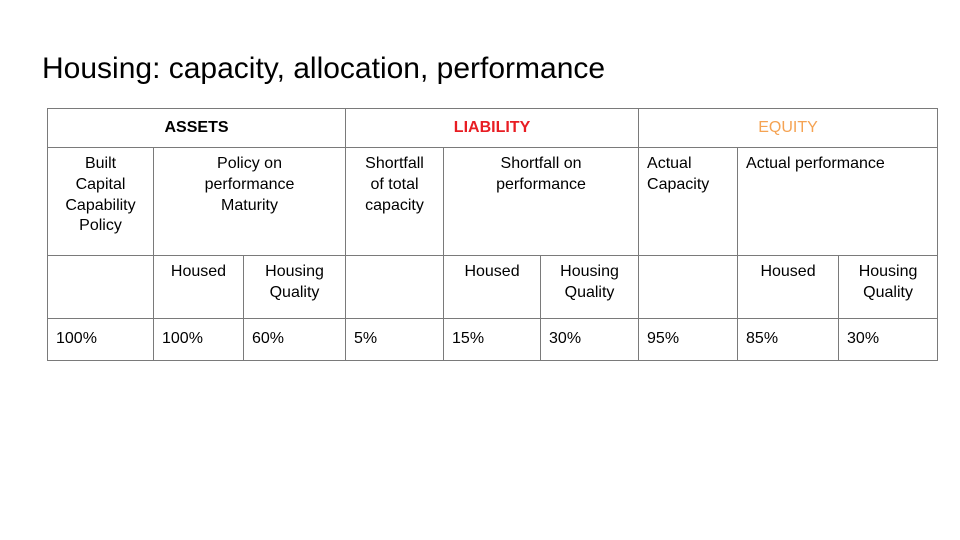  I want to click on header-liability: LIABILITY, so click(492, 128).